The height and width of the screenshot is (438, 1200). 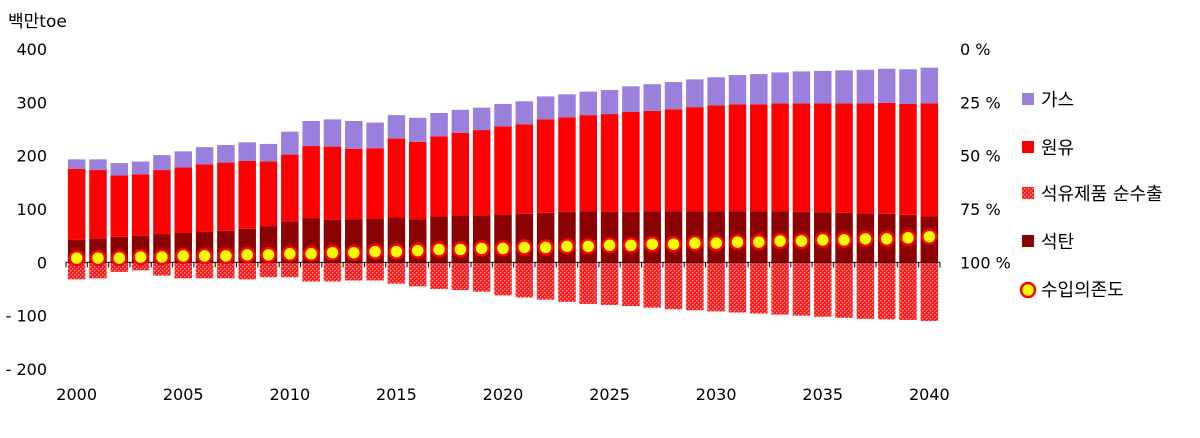 What do you see at coordinates (1057, 242) in the screenshot?
I see `legend-label: 석탄` at bounding box center [1057, 242].